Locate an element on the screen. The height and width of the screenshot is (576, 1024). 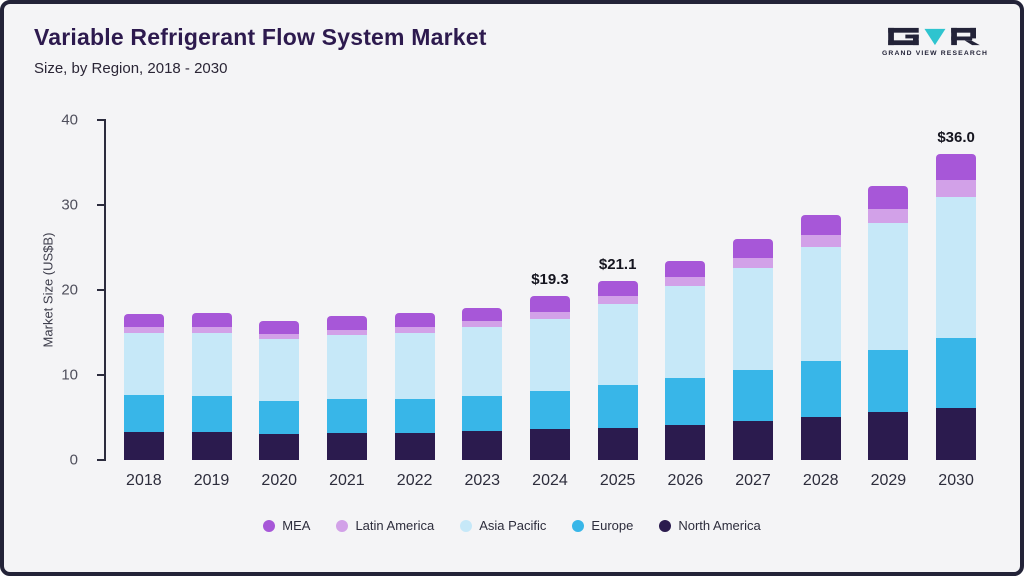
x-axis-label: 2025 is located at coordinates (617, 480).